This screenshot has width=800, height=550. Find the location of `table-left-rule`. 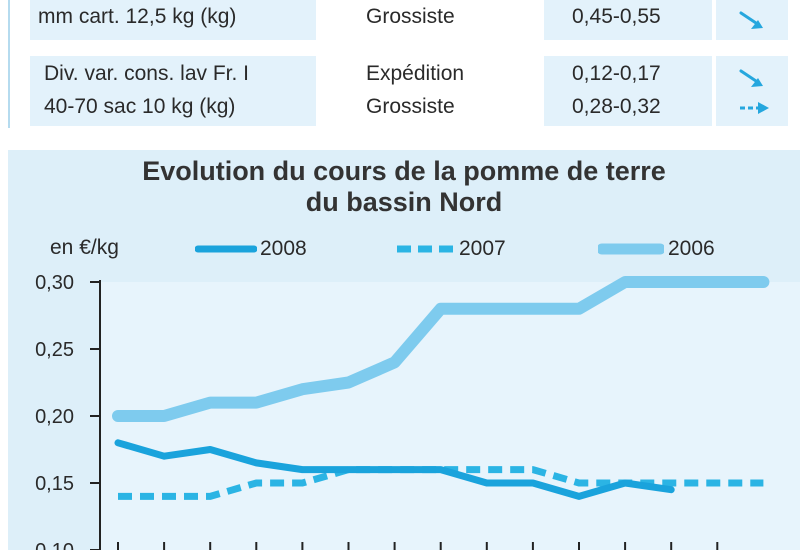

table-left-rule is located at coordinates (9, 64).